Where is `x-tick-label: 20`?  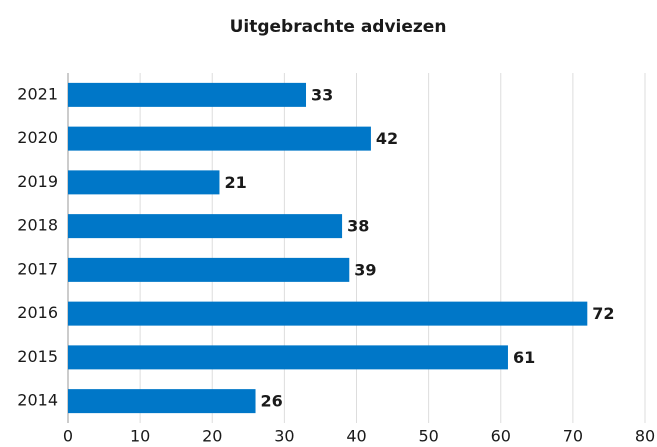
x-tick-label: 20 is located at coordinates (212, 436).